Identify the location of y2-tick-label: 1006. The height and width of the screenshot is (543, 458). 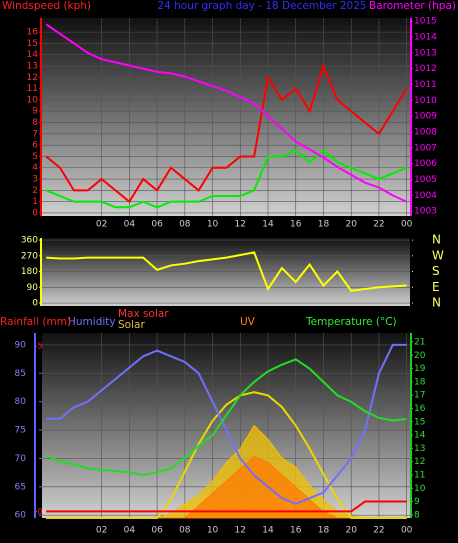
(425, 164).